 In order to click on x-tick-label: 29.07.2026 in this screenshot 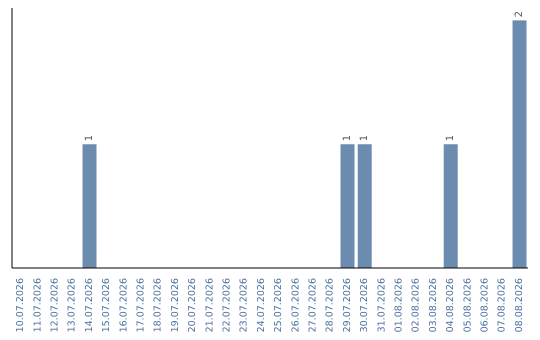, I will do `click(347, 305)`.